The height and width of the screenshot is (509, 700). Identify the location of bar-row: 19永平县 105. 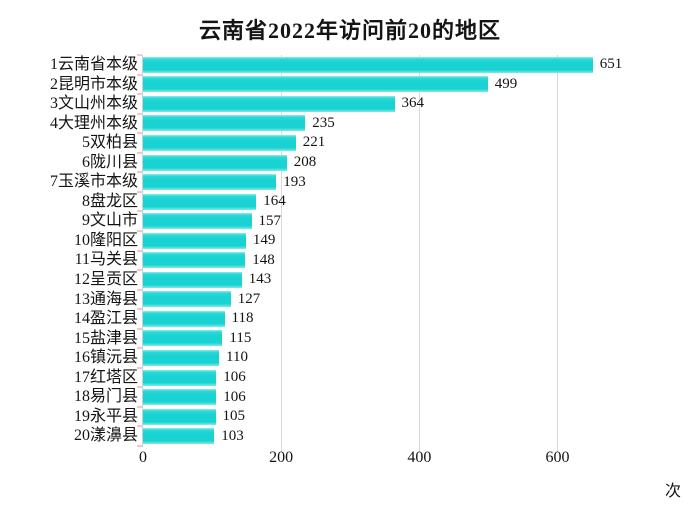
(384, 417).